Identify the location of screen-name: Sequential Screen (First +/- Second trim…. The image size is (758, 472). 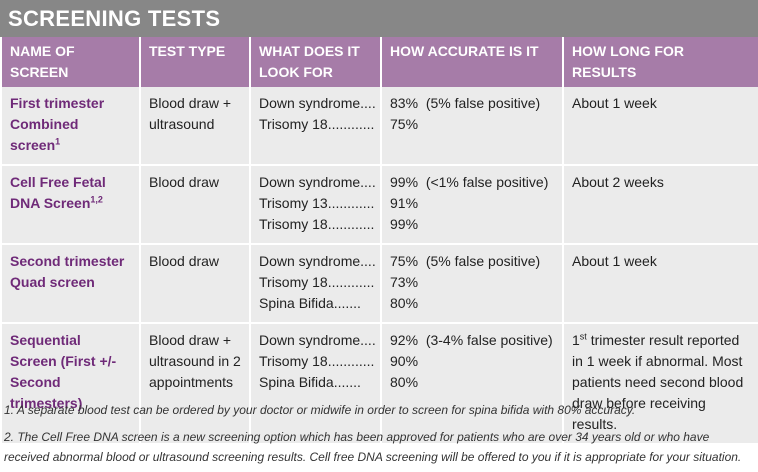
(63, 371).